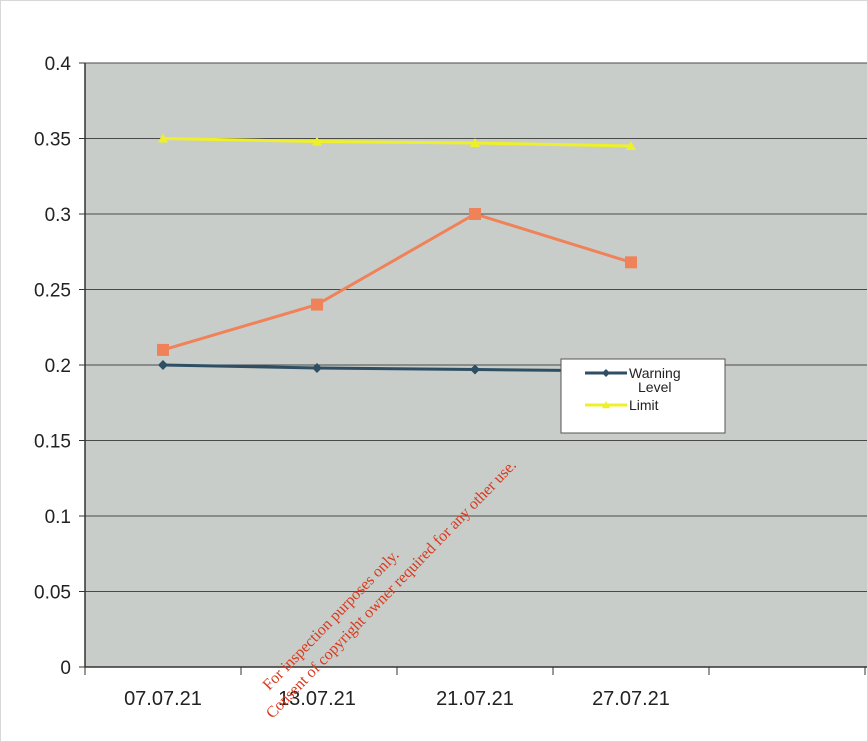 The width and height of the screenshot is (868, 742). What do you see at coordinates (622, 405) in the screenshot?
I see `legend-entry: Limit` at bounding box center [622, 405].